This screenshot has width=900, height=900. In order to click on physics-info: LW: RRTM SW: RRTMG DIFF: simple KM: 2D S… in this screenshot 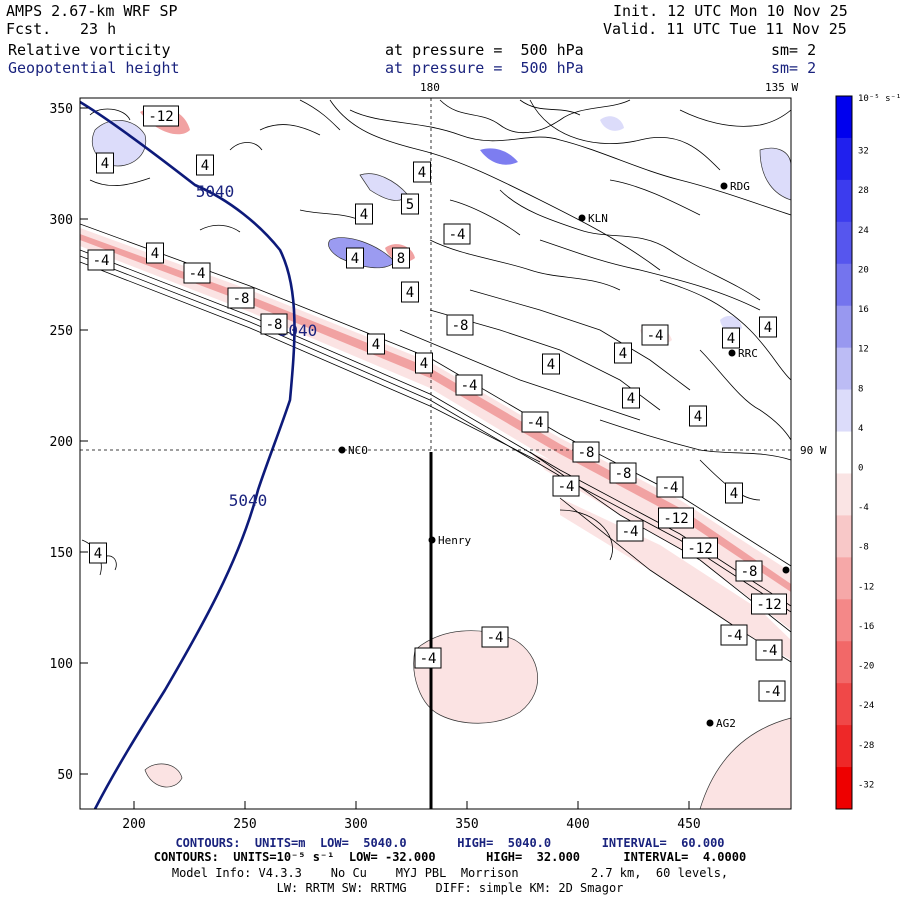, I will do `click(450, 888)`.